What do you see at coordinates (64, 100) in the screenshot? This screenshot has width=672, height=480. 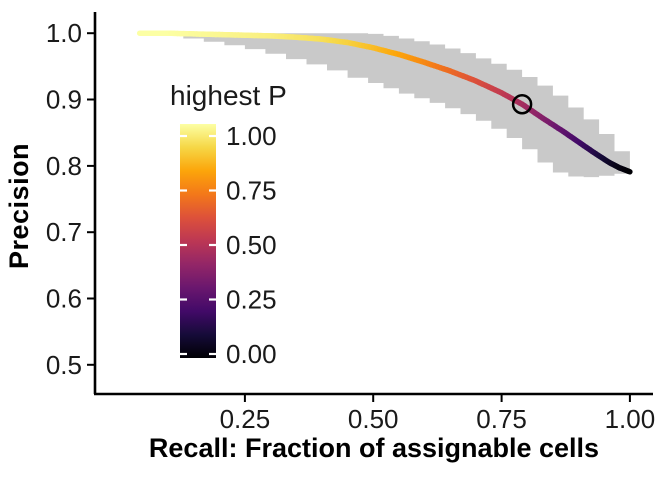 I see `svg-text: 0.9` at bounding box center [64, 100].